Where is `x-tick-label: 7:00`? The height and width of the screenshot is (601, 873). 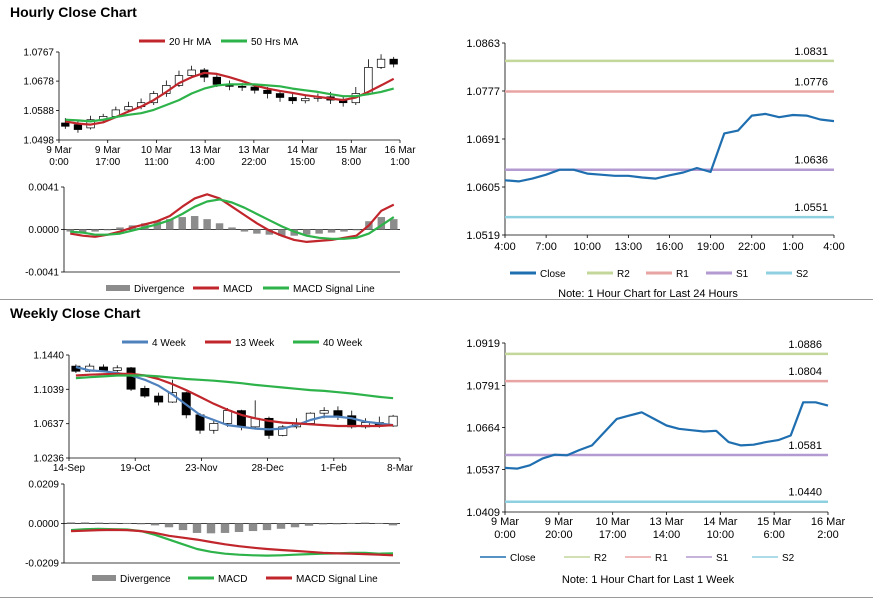
x-tick-label: 7:00 is located at coordinates (545, 247).